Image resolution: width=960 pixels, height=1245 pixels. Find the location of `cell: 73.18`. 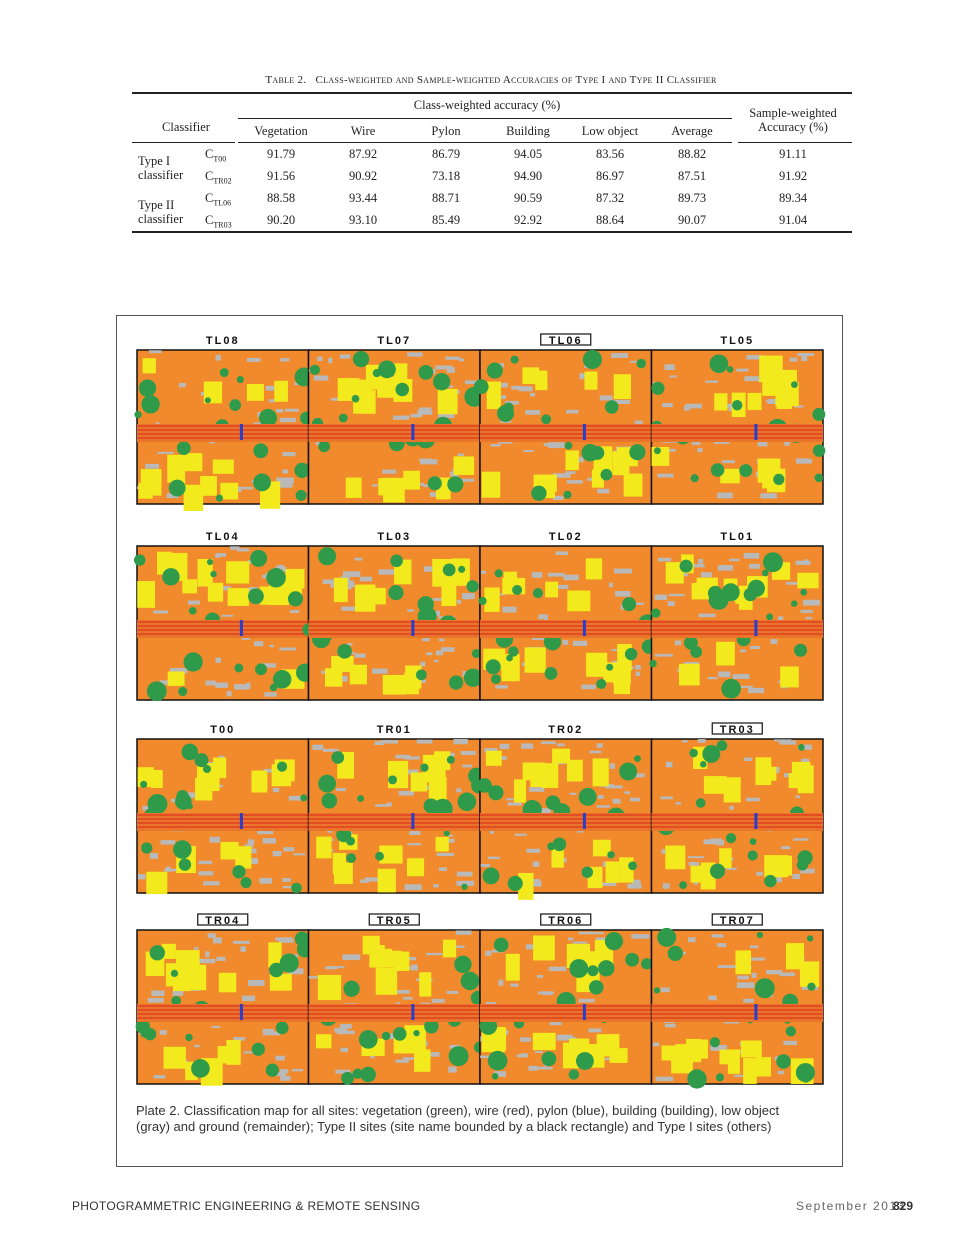

cell: 73.18 is located at coordinates (446, 176).